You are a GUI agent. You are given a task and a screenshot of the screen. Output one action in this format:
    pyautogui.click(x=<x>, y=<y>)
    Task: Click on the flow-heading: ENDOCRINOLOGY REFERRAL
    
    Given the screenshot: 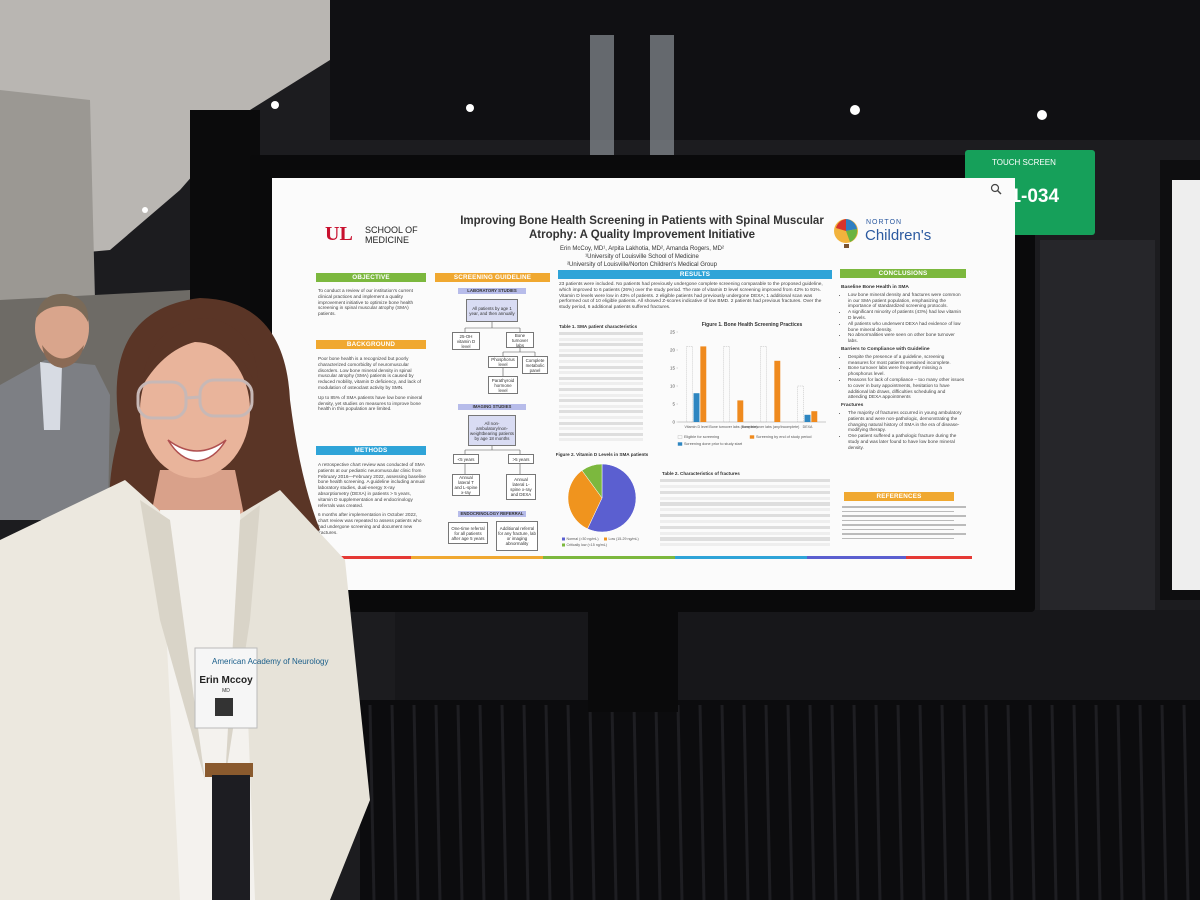 What is the action you would take?
    pyautogui.click(x=492, y=514)
    